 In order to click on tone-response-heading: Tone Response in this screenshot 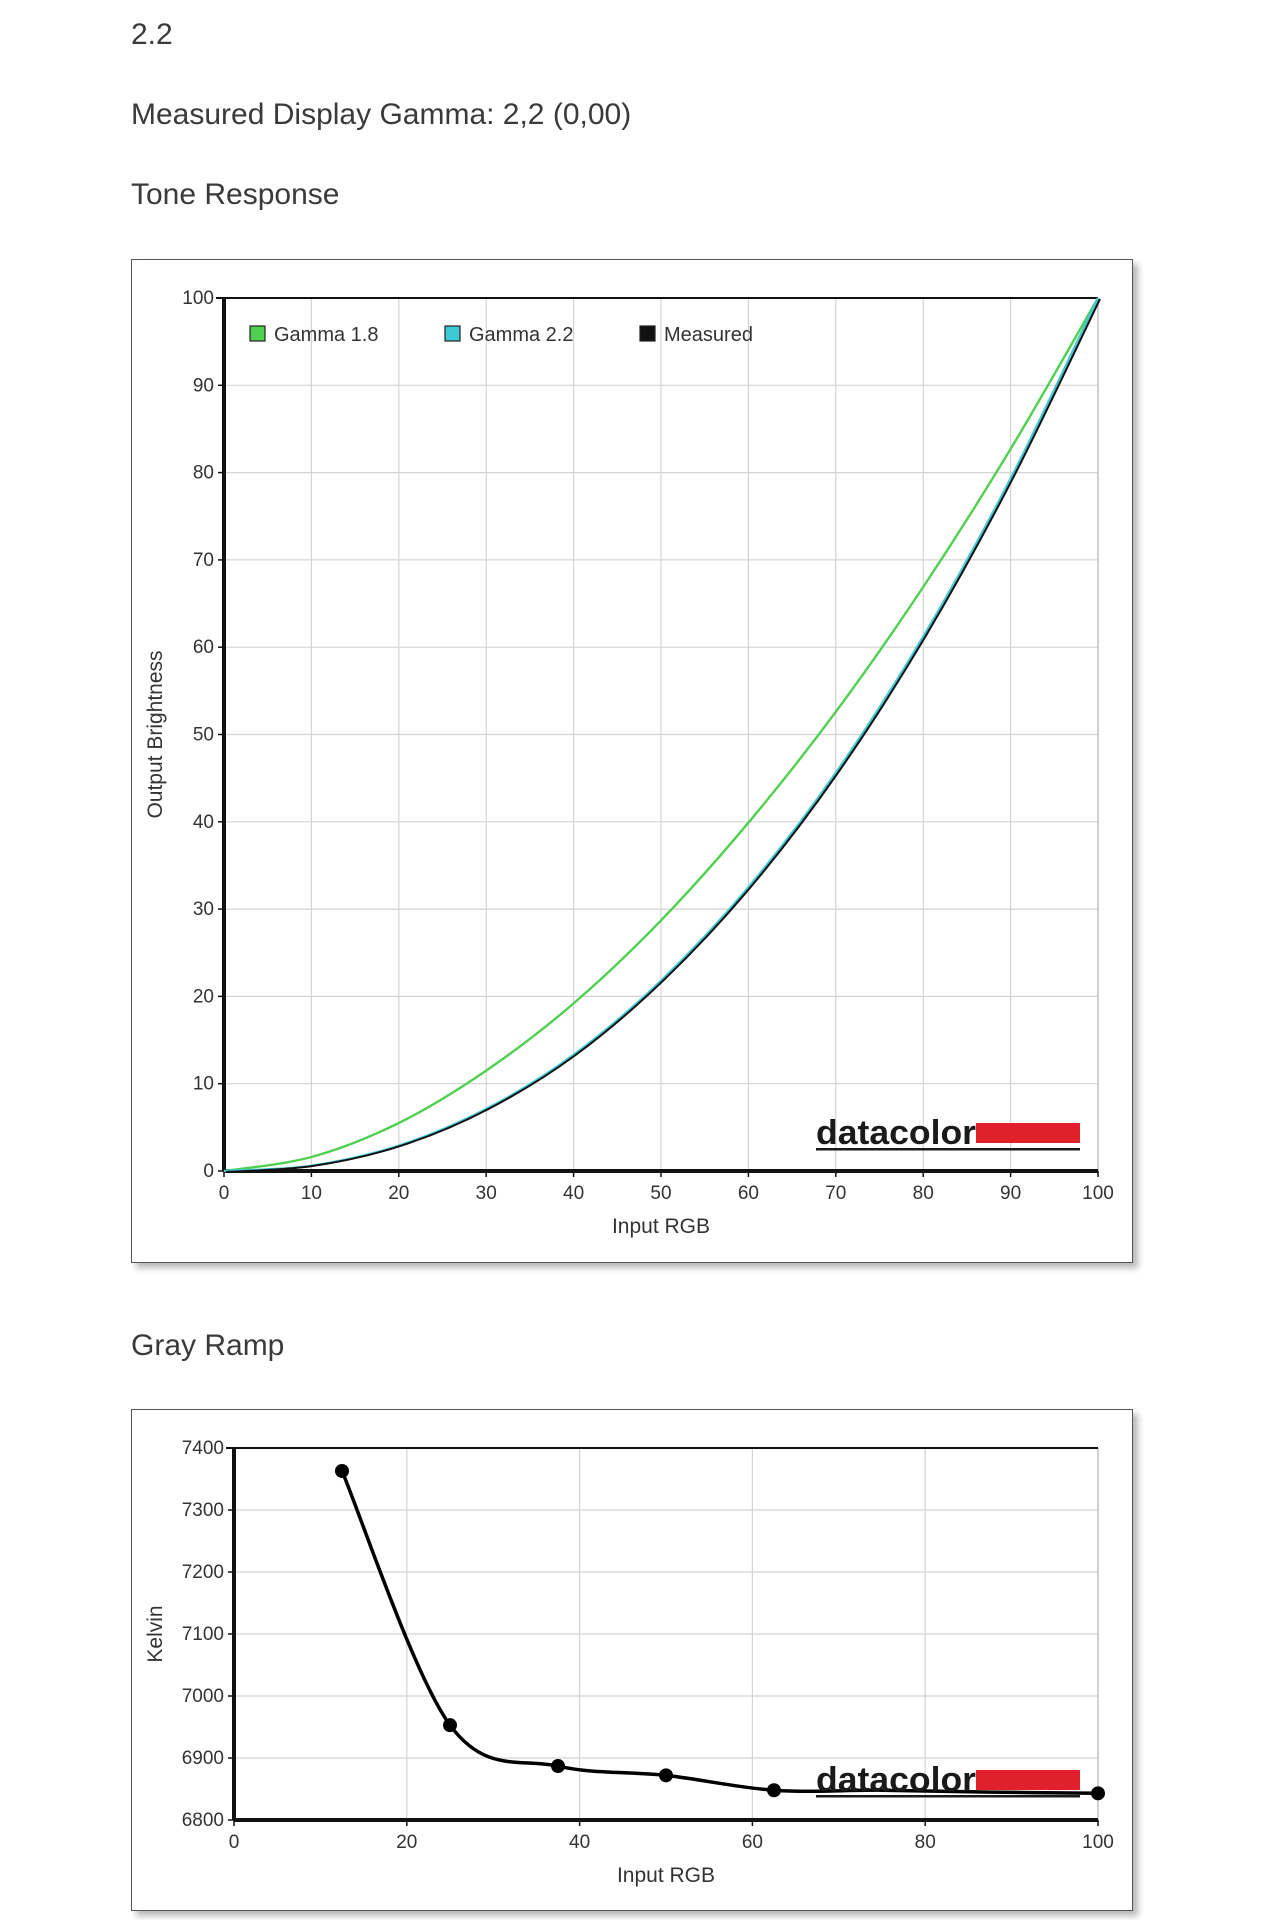, I will do `click(235, 194)`.